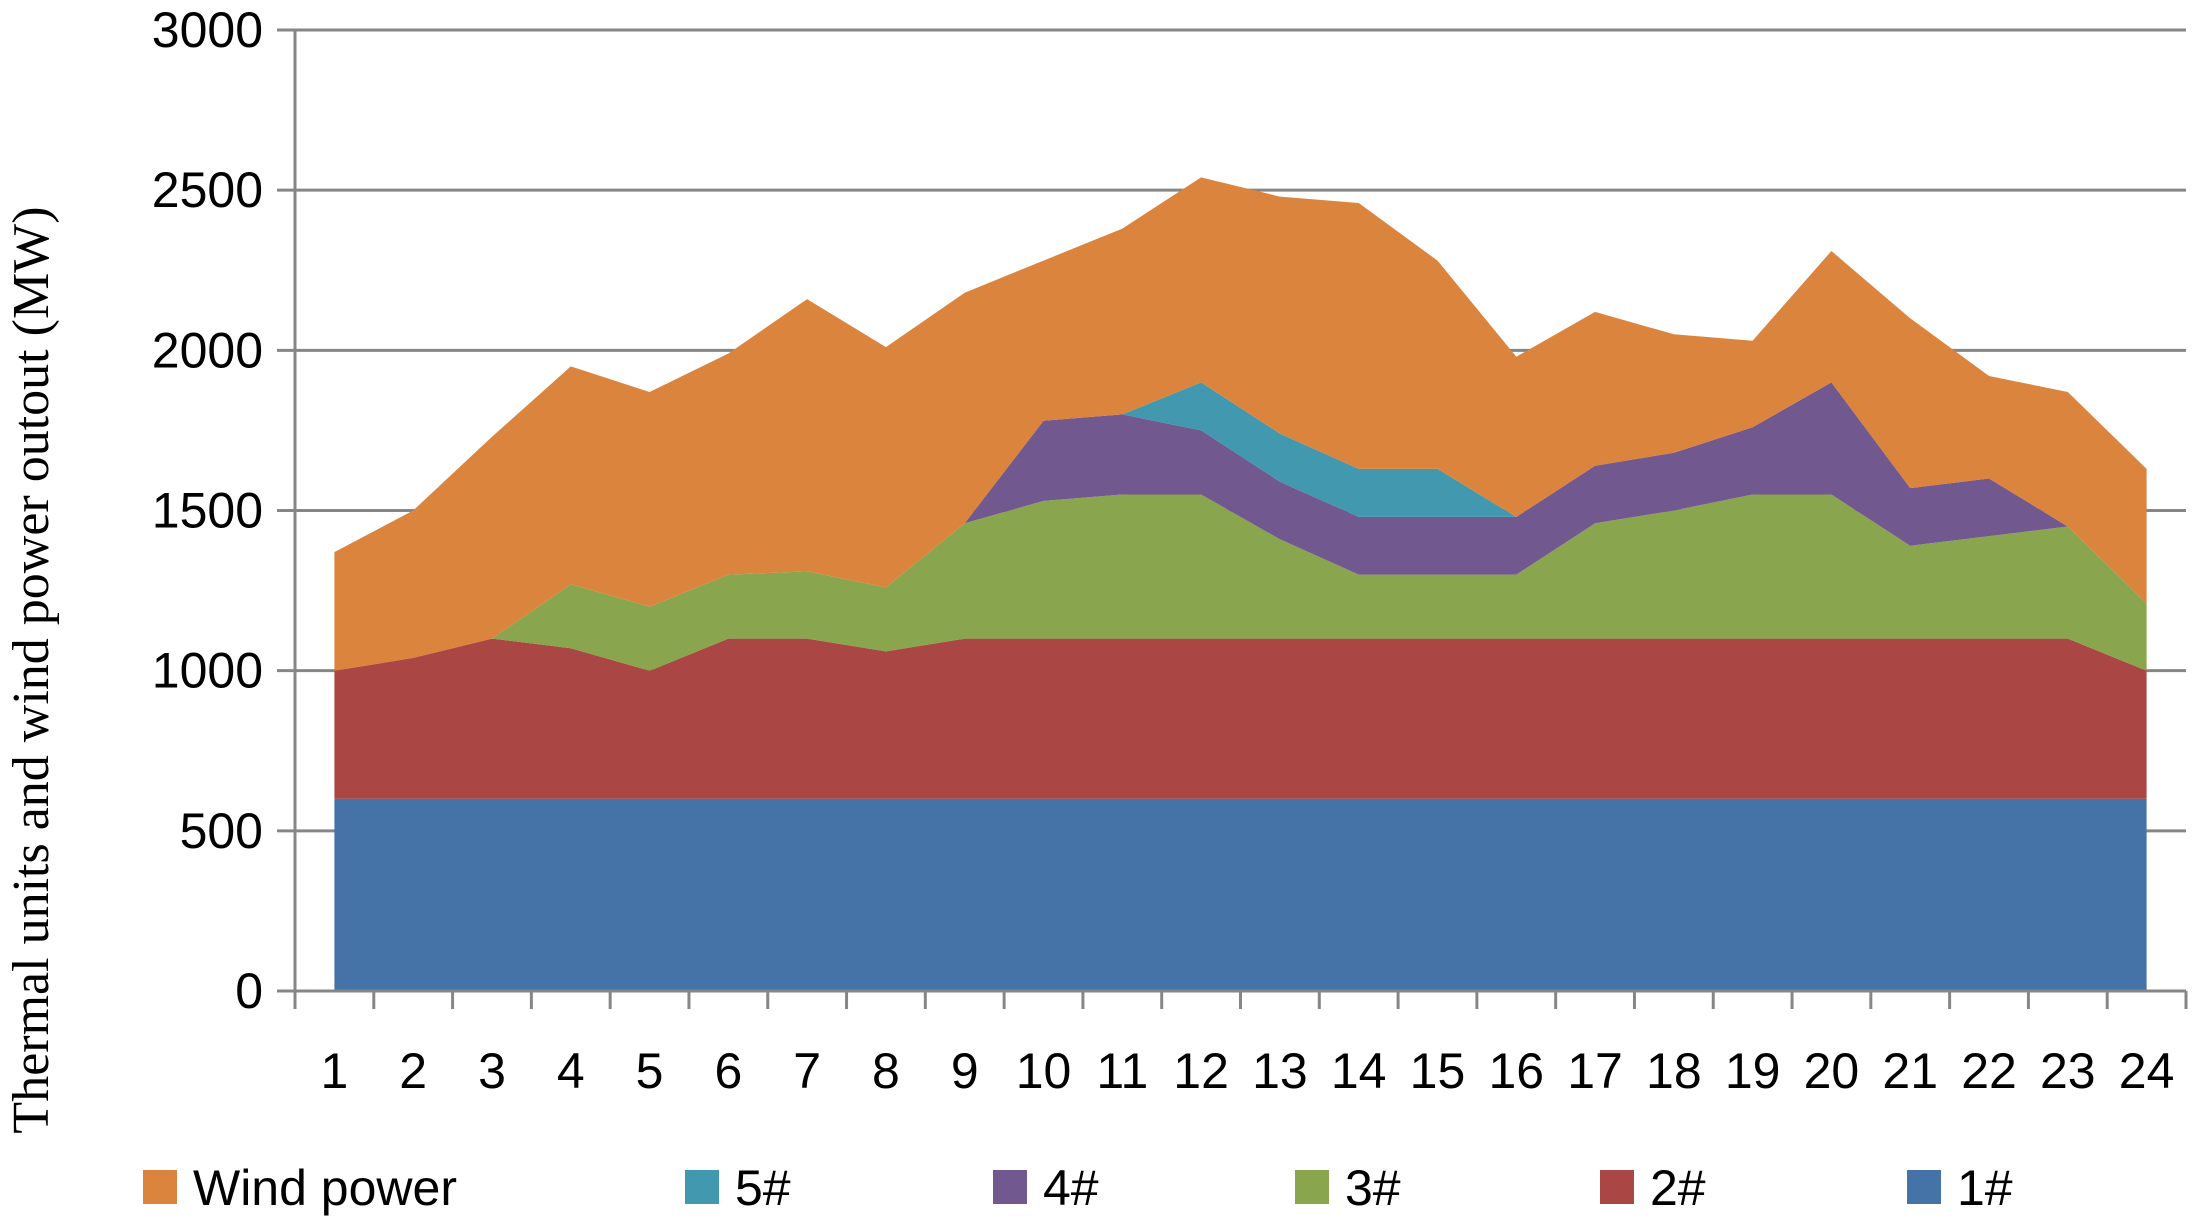  Describe the element at coordinates (1595, 1071) in the screenshot. I see `x-tick-label: 17` at that location.